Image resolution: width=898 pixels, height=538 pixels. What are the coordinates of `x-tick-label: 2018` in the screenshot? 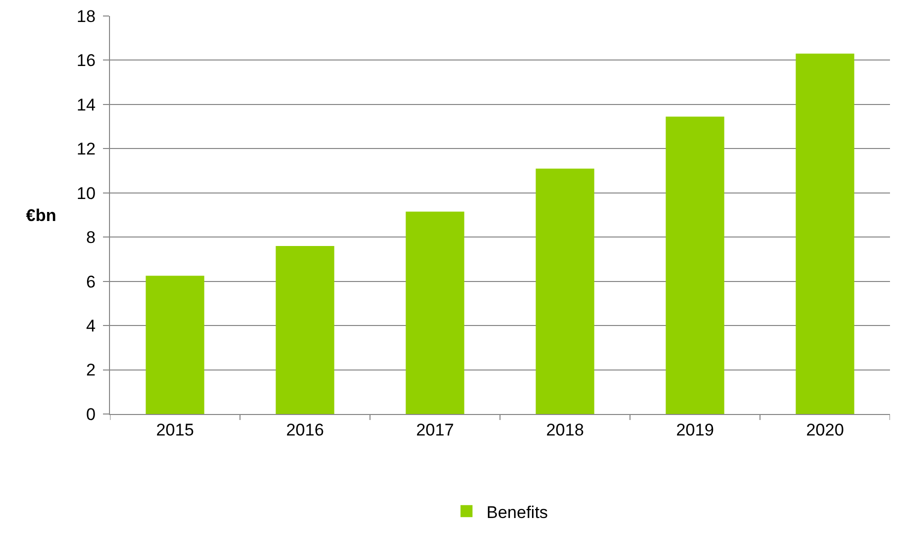 It's located at (565, 430).